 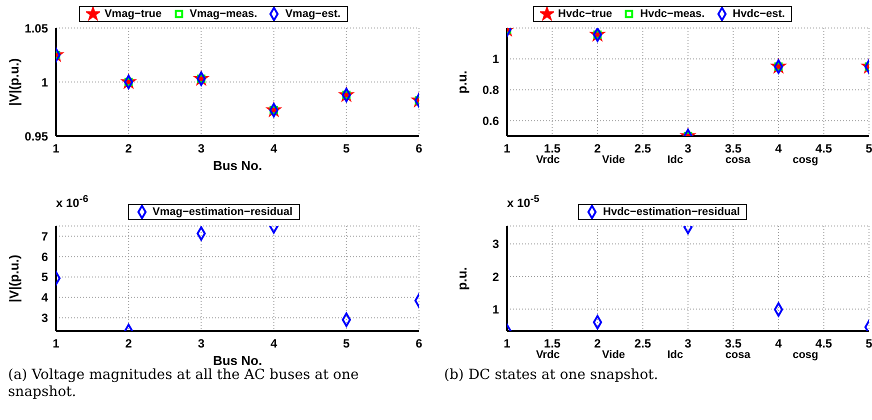 What do you see at coordinates (44, 297) in the screenshot?
I see `y-tick-label: 4` at bounding box center [44, 297].